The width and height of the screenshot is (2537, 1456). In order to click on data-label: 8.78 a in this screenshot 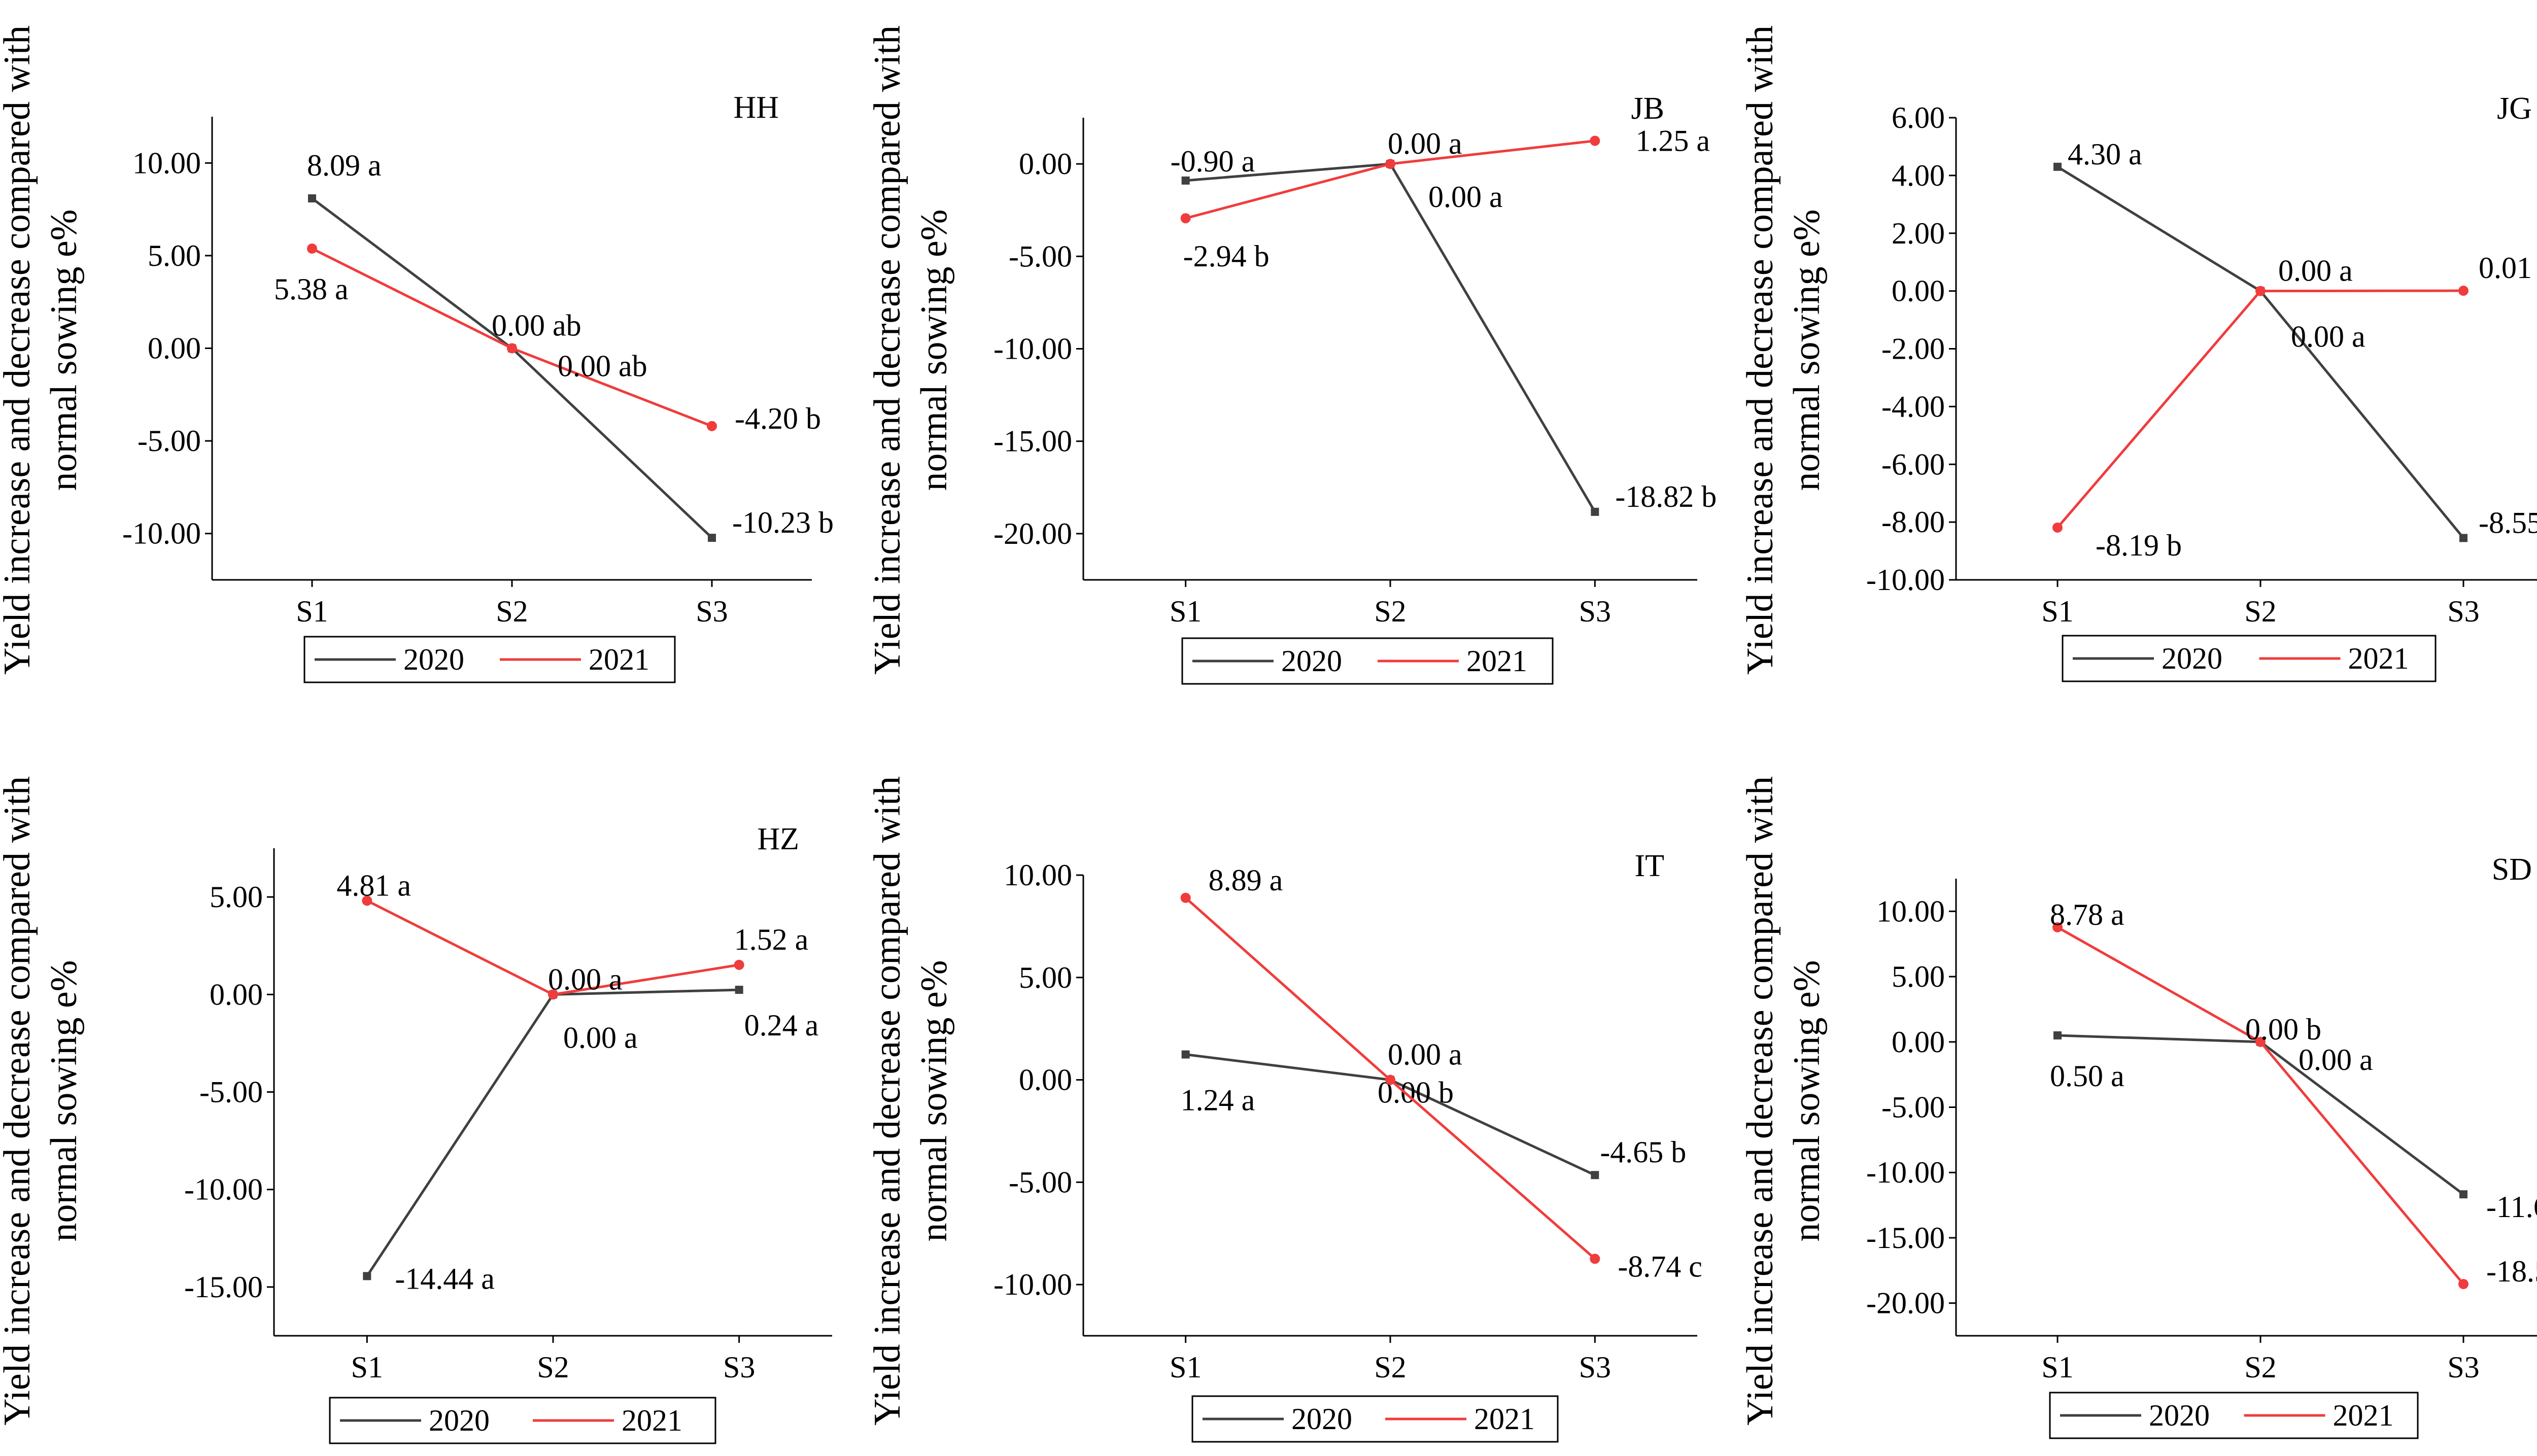, I will do `click(2087, 914)`.